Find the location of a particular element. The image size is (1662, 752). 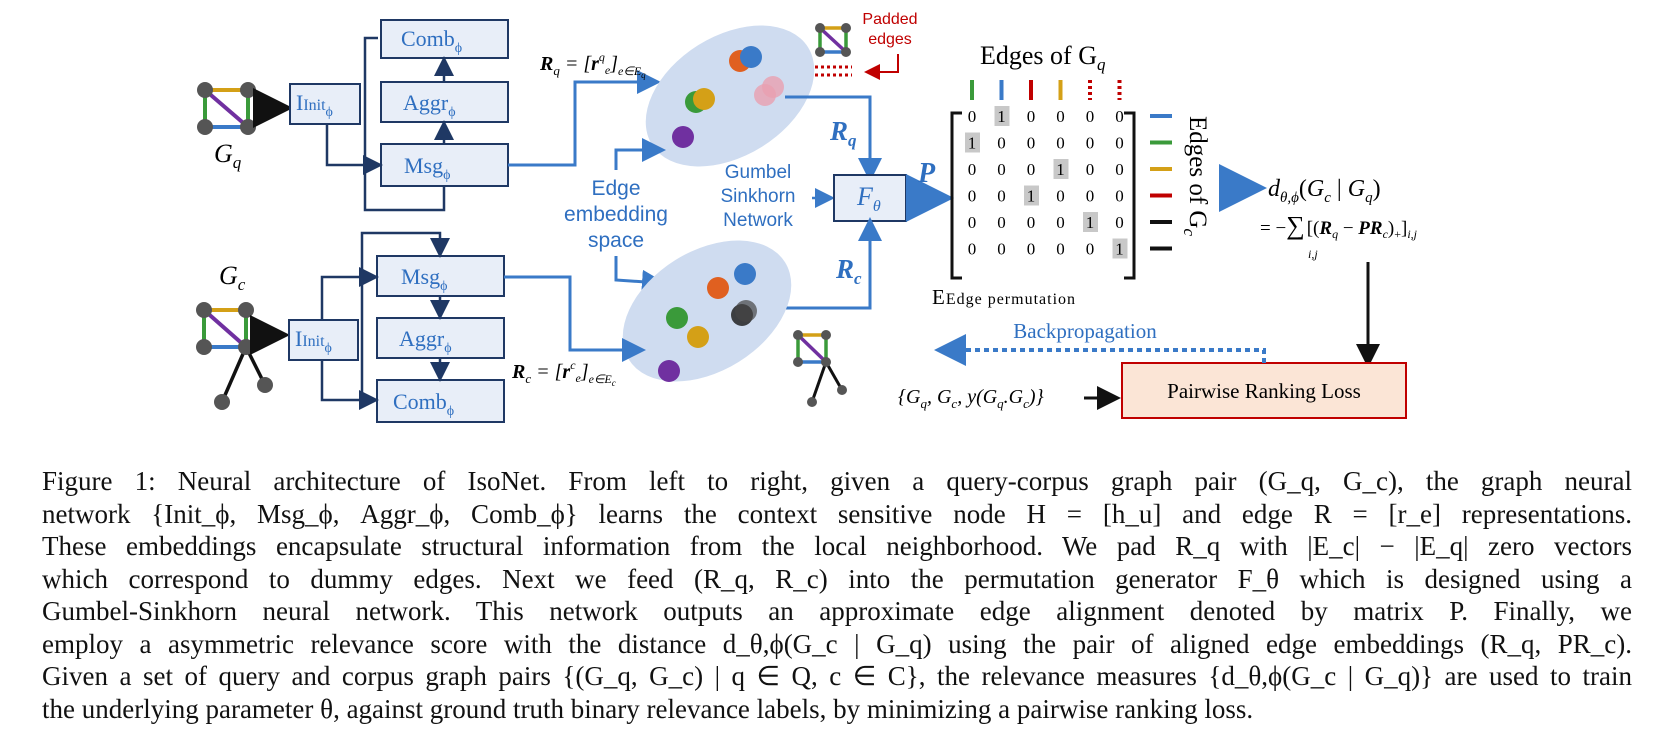

msg-label-query: Msgϕ is located at coordinates (427, 168).